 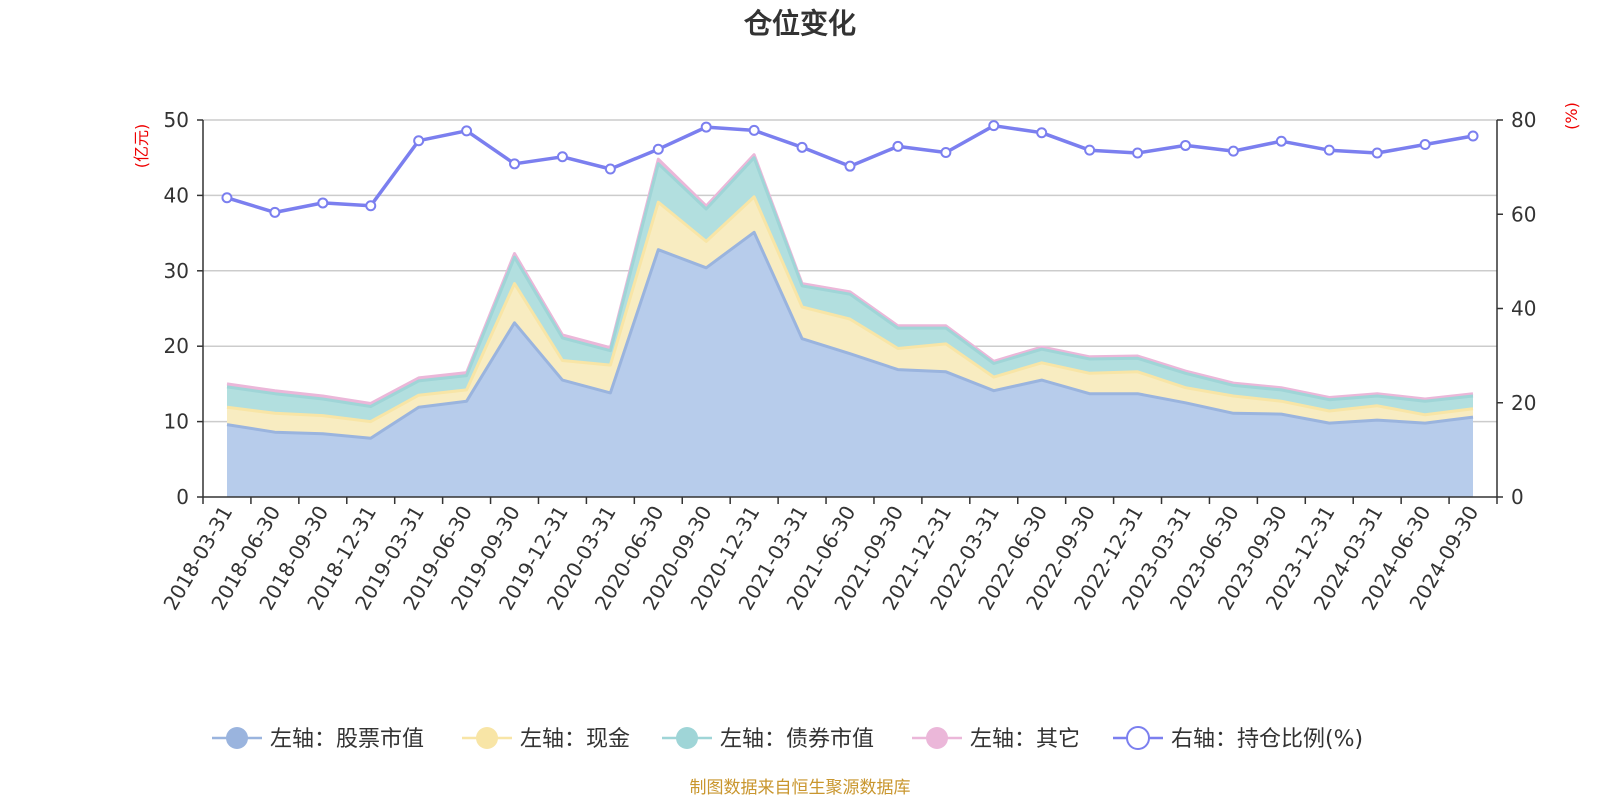 I want to click on left-tick-label: 10, so click(x=176, y=422).